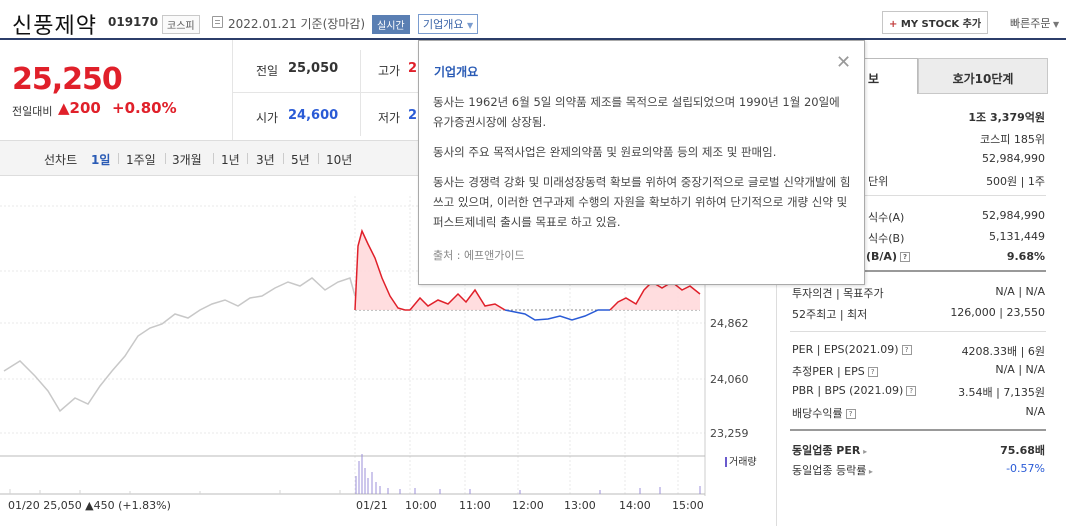  I want to click on volume-label: 거래량, so click(741, 460).